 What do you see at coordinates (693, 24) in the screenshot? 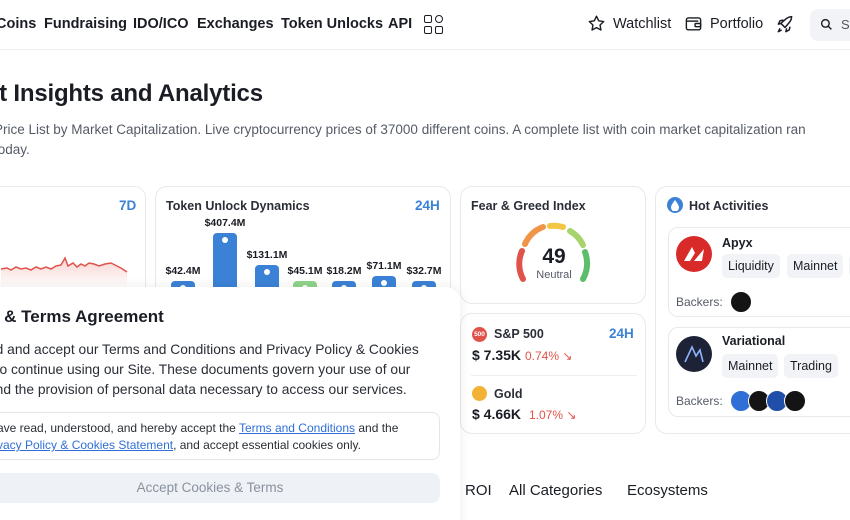
I see `wallet-icon` at bounding box center [693, 24].